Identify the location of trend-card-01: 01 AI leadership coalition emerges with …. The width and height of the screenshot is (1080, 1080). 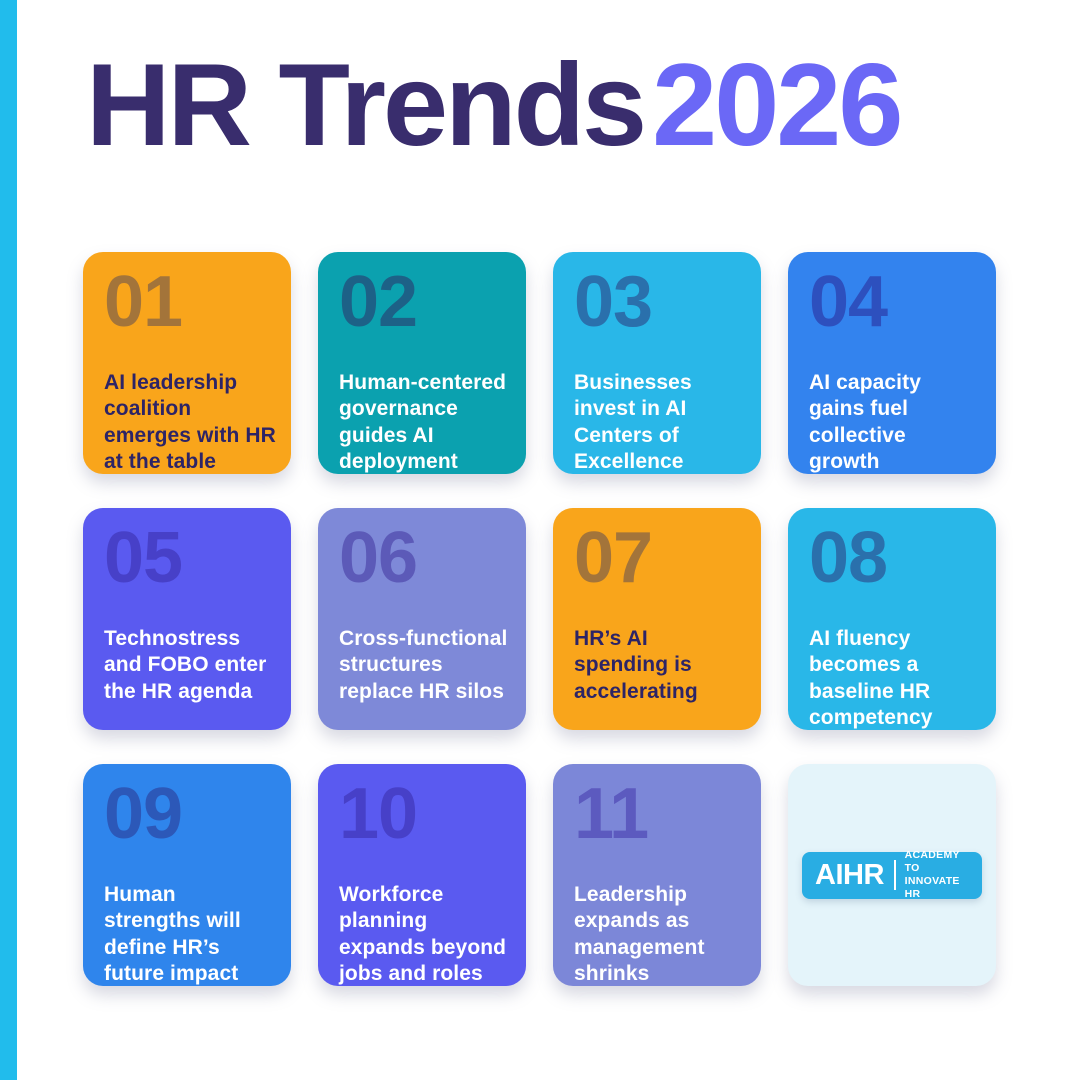
(187, 363).